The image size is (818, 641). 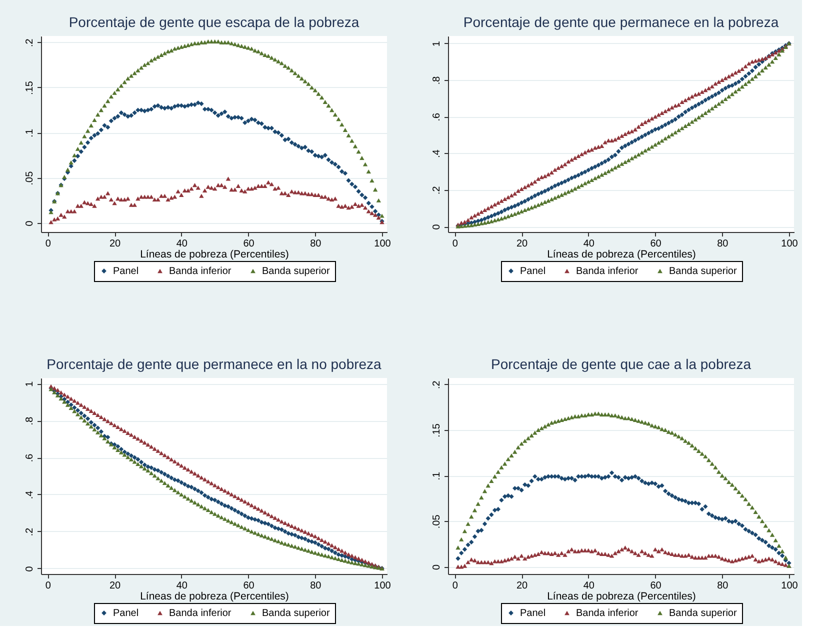 What do you see at coordinates (214, 364) in the screenshot?
I see `chart-title: Porcentaje de gente que permanece en la no pobreza` at bounding box center [214, 364].